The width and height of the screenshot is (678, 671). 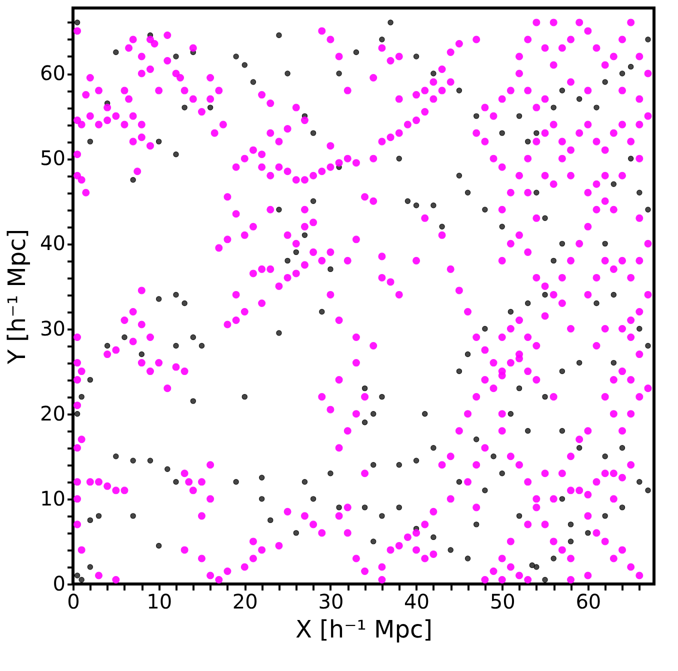 What do you see at coordinates (417, 602) in the screenshot?
I see `x-tick-label: 40` at bounding box center [417, 602].